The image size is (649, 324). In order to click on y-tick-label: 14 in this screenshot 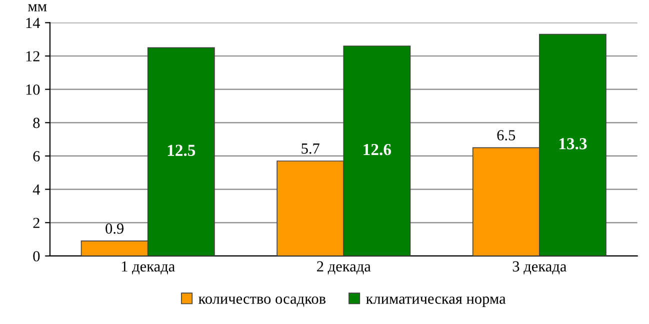, I will do `click(33, 23)`.